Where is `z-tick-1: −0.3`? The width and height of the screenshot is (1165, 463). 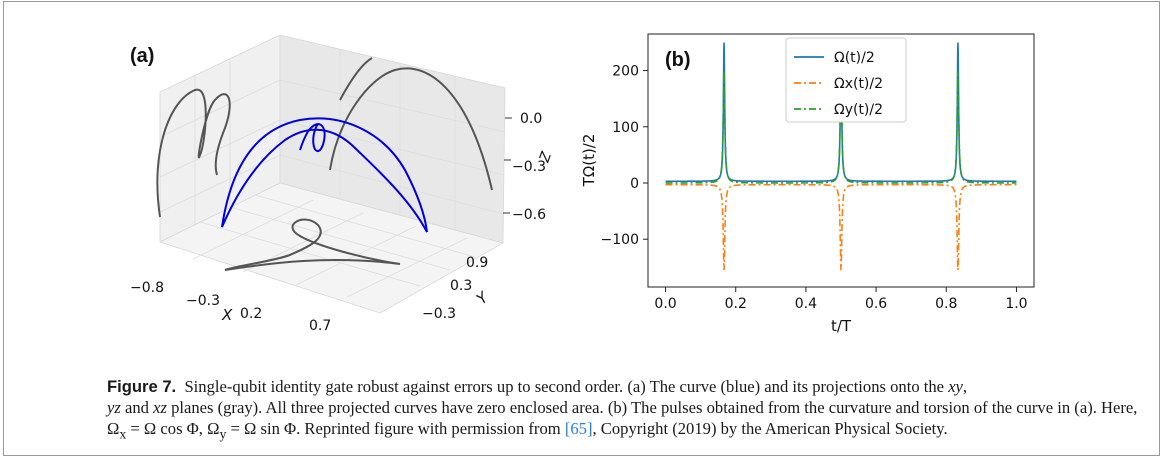 z-tick-1: −0.3 is located at coordinates (529, 167).